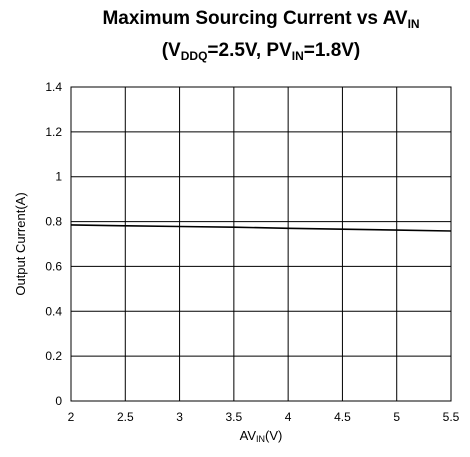 This screenshot has height=457, width=470. Describe the element at coordinates (53, 222) in the screenshot. I see `y-tick-label: 0.8` at that location.